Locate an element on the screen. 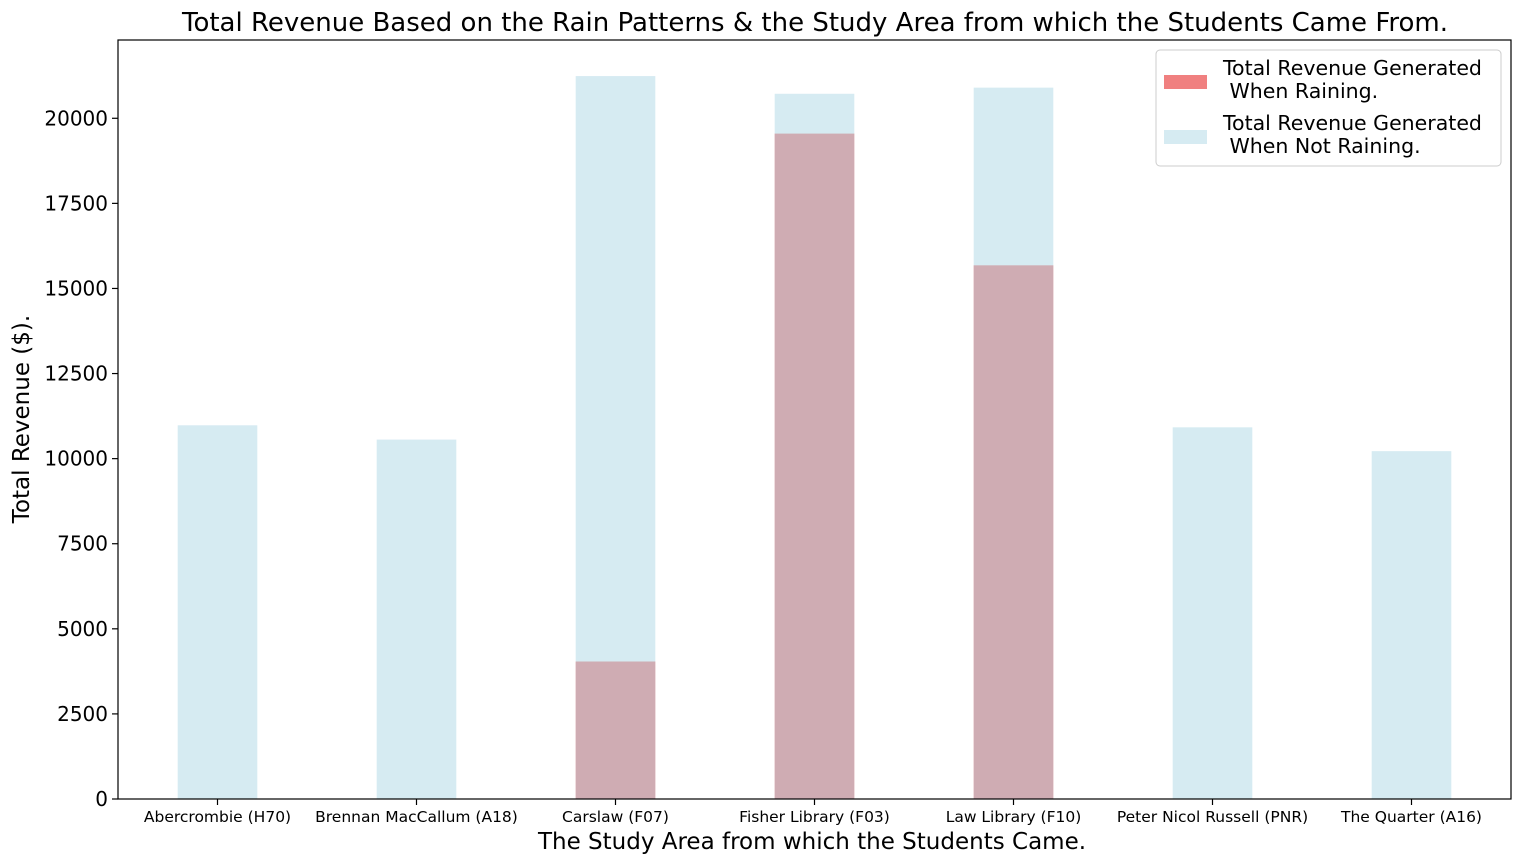  x-tick-label-1: Abercrombie (H70) is located at coordinates (217, 817).